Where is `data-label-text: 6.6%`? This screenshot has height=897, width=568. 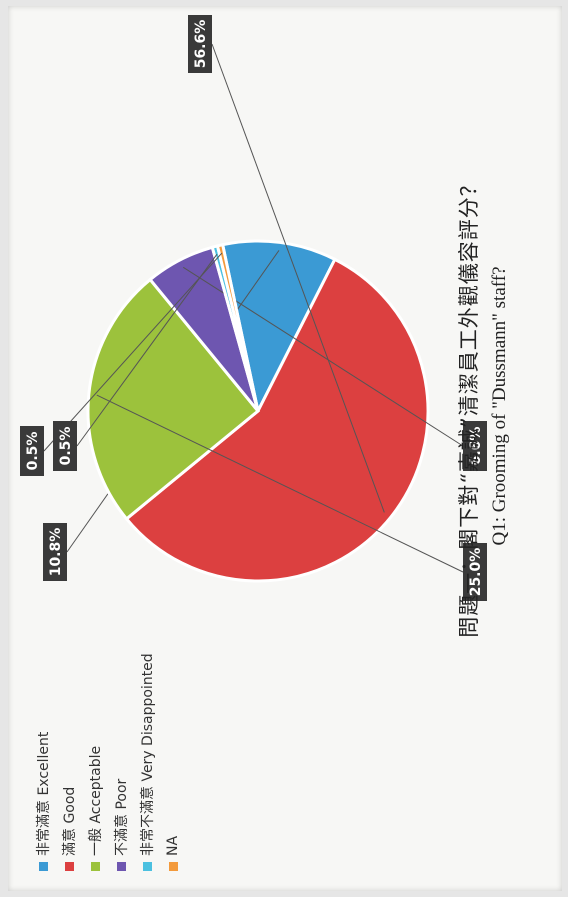
data-label-text: 6.6% is located at coordinates (476, 446).